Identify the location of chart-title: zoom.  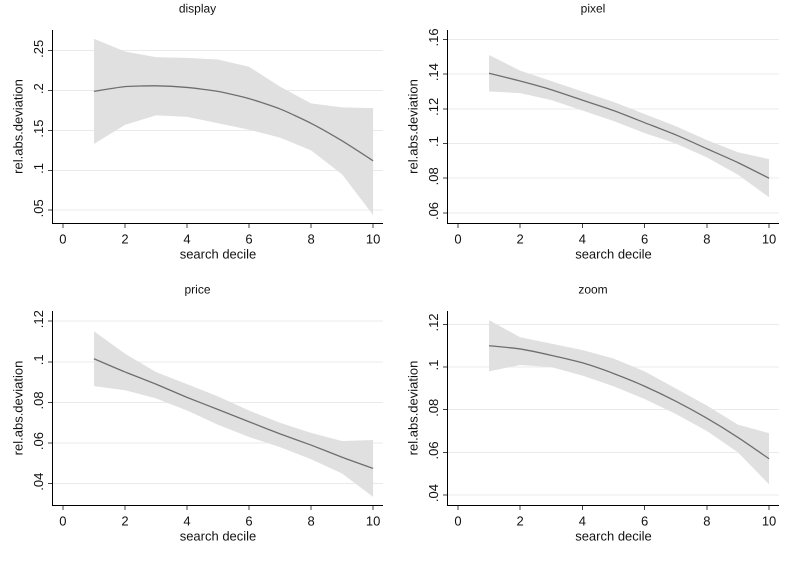
(593, 289).